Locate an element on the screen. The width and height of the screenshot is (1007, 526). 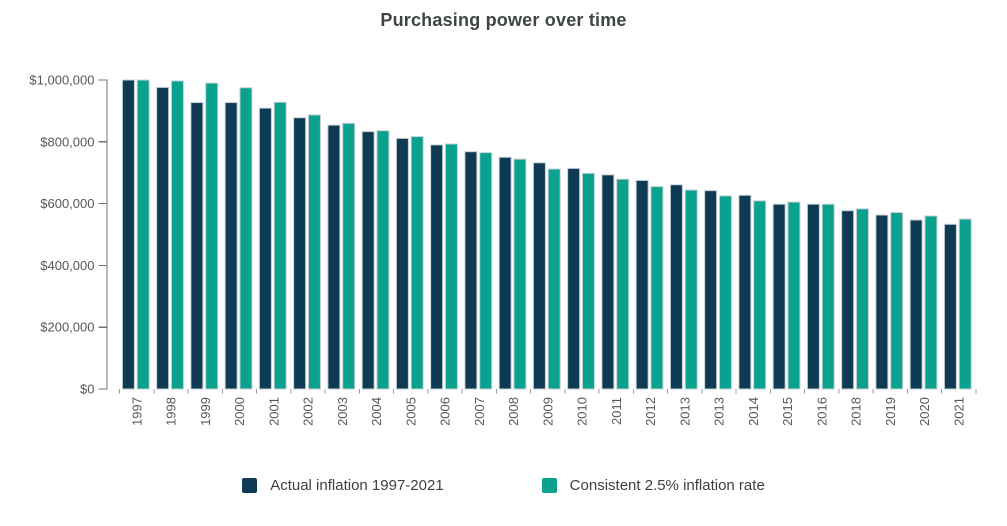
legend-label-actual-inflation: Actual inflation 1997-2021 is located at coordinates (357, 485).